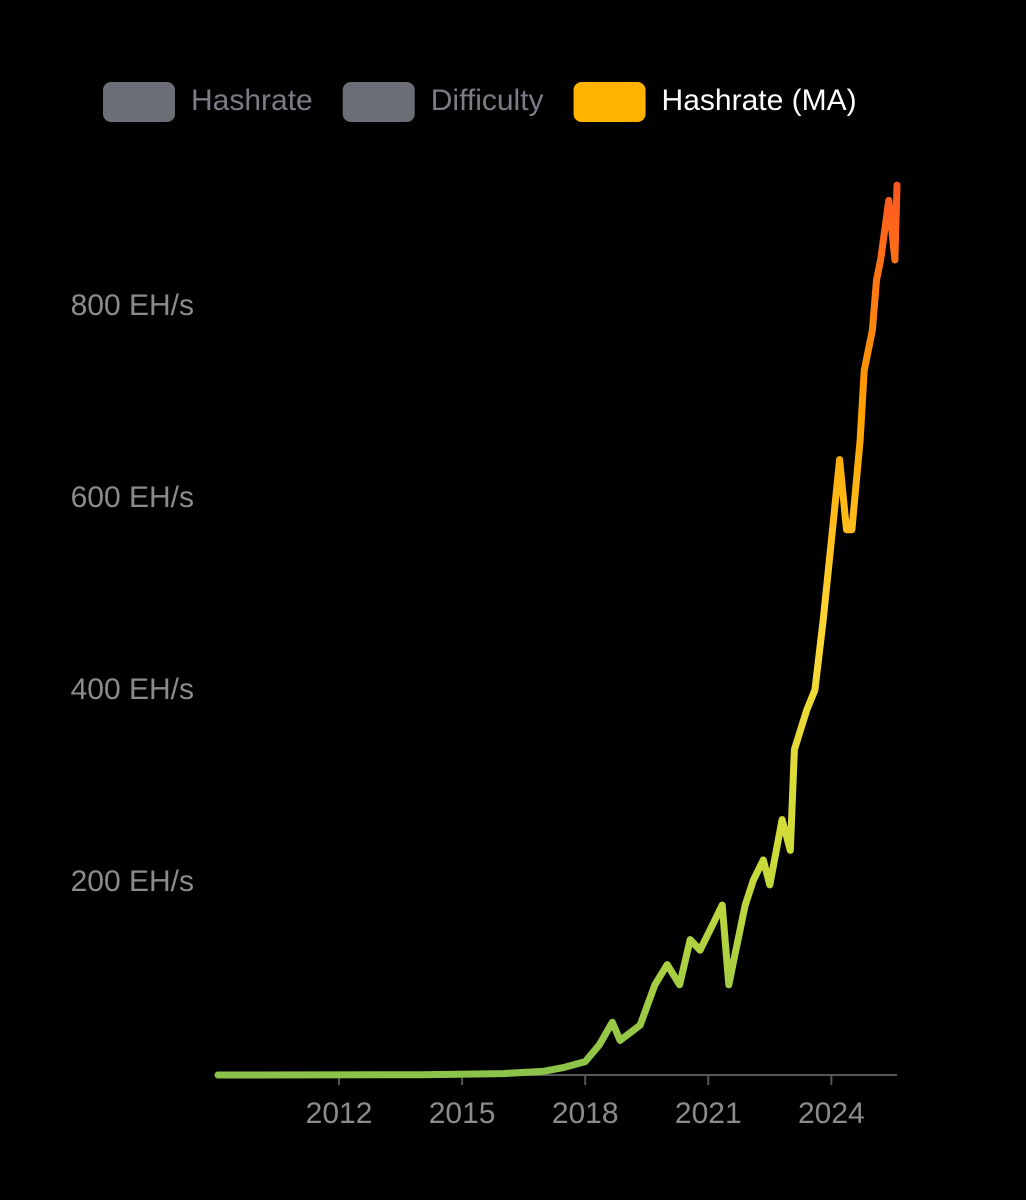 Image resolution: width=1026 pixels, height=1200 pixels. I want to click on legend-label: Hashrate, so click(252, 100).